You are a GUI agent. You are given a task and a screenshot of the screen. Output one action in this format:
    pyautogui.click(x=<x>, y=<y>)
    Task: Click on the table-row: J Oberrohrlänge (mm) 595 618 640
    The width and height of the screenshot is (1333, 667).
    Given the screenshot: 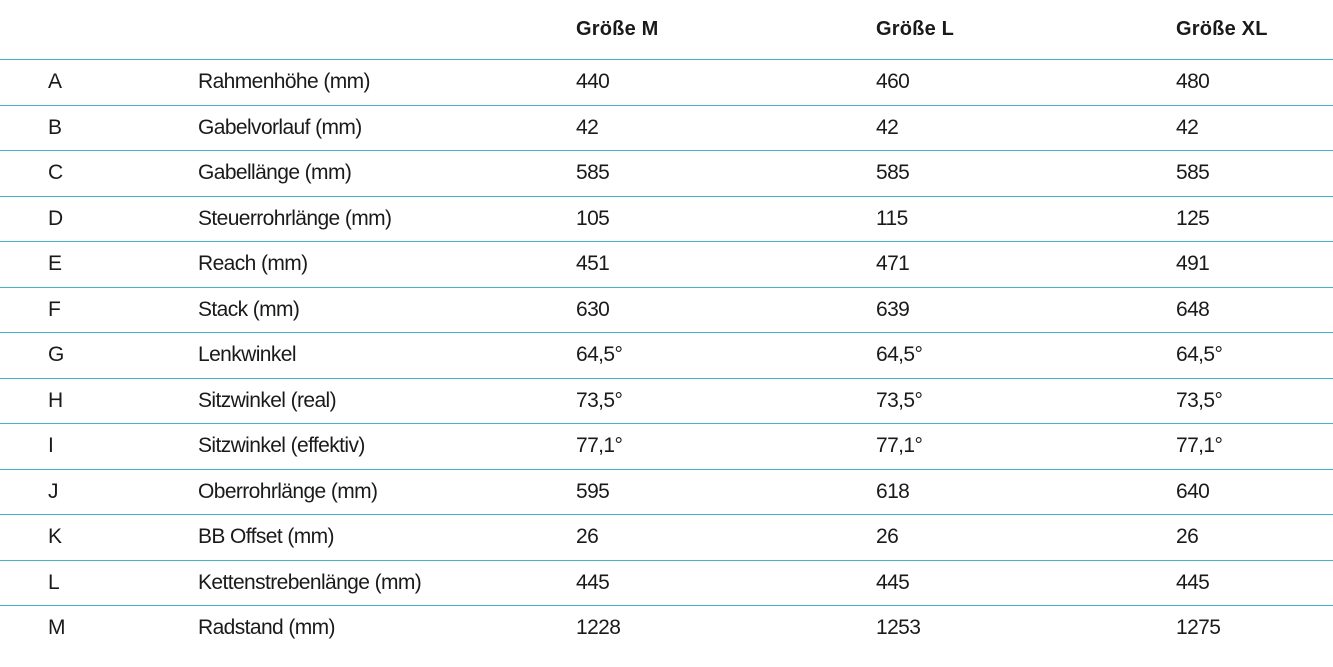 What is the action you would take?
    pyautogui.click(x=666, y=492)
    